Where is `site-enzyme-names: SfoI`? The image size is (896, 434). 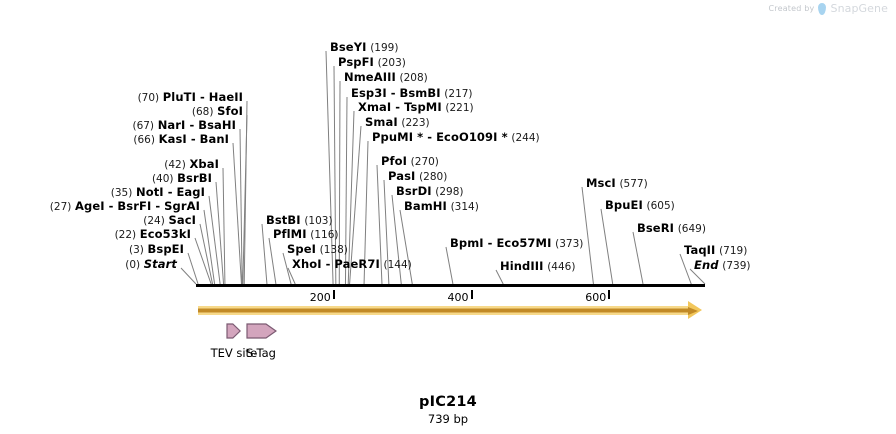
site-enzyme-names: SfoI is located at coordinates (230, 111).